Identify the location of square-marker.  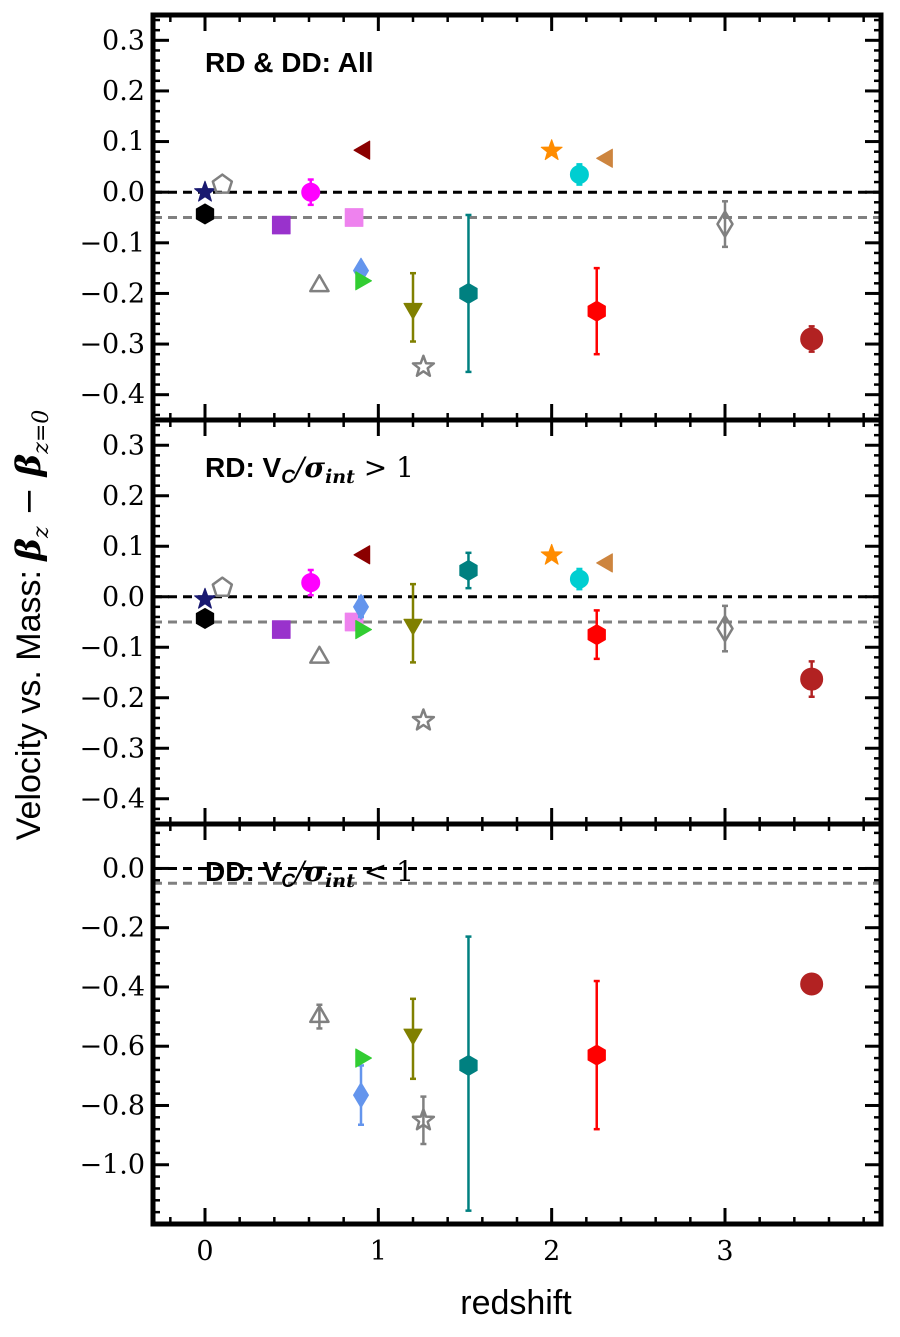
(281, 225).